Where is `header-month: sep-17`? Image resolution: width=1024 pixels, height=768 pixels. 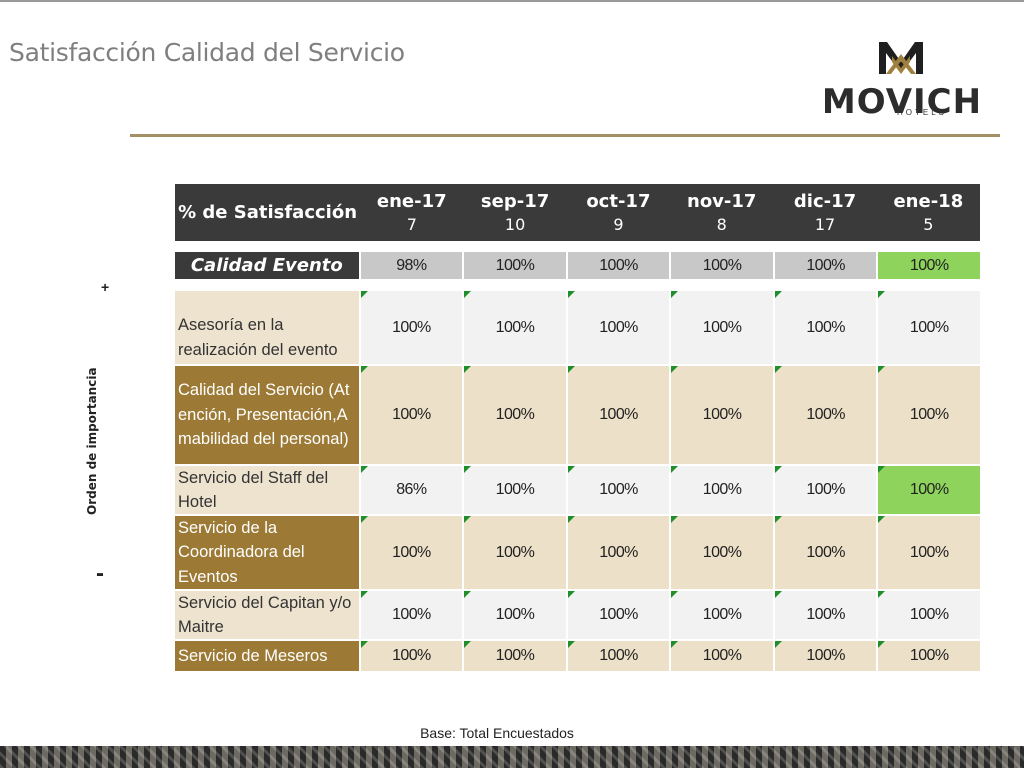 header-month: sep-17 is located at coordinates (515, 201).